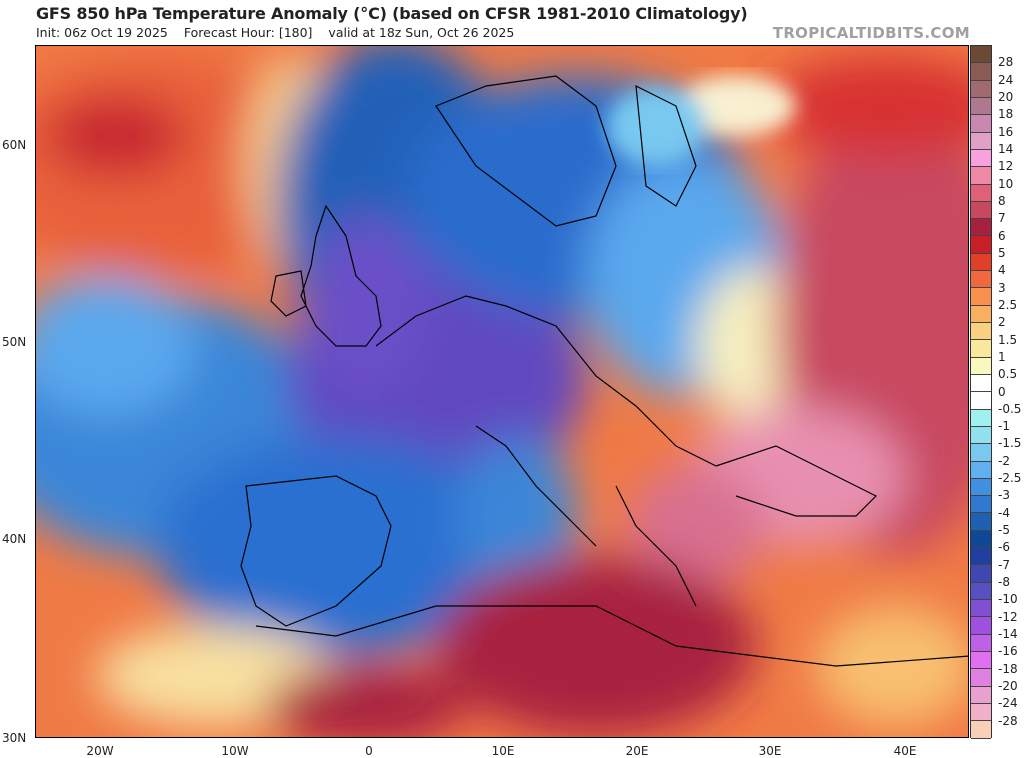 This screenshot has height=758, width=1024. What do you see at coordinates (1006, 148) in the screenshot?
I see `colorbar-label: 14` at bounding box center [1006, 148].